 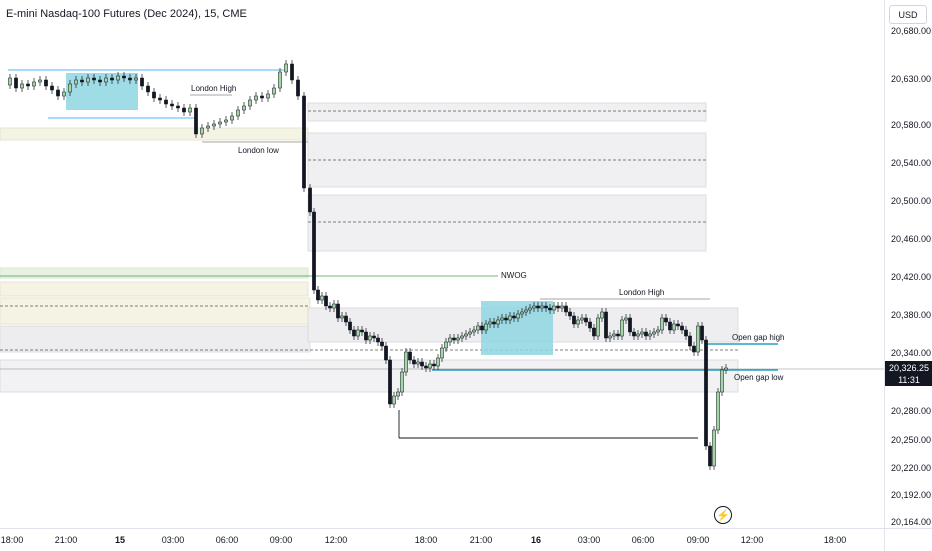 What do you see at coordinates (759, 377) in the screenshot?
I see `open-gap-low-label: Open gap low` at bounding box center [759, 377].